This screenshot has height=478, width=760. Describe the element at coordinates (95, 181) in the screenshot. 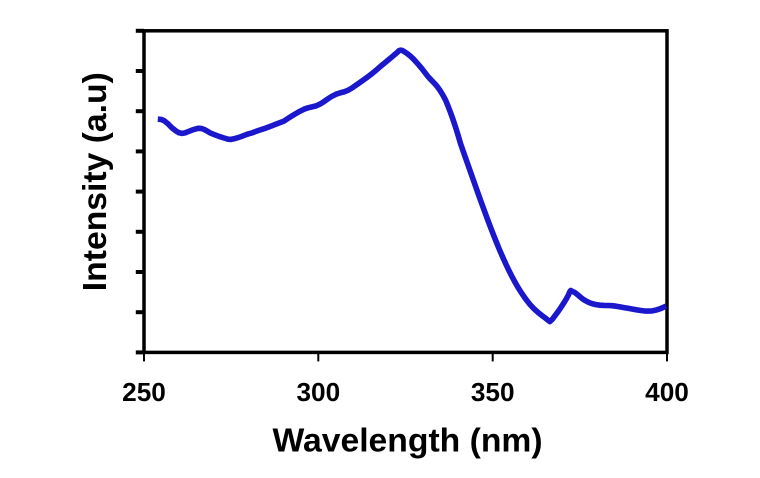

I see `svg-text: Intensity (a.u)` at that location.